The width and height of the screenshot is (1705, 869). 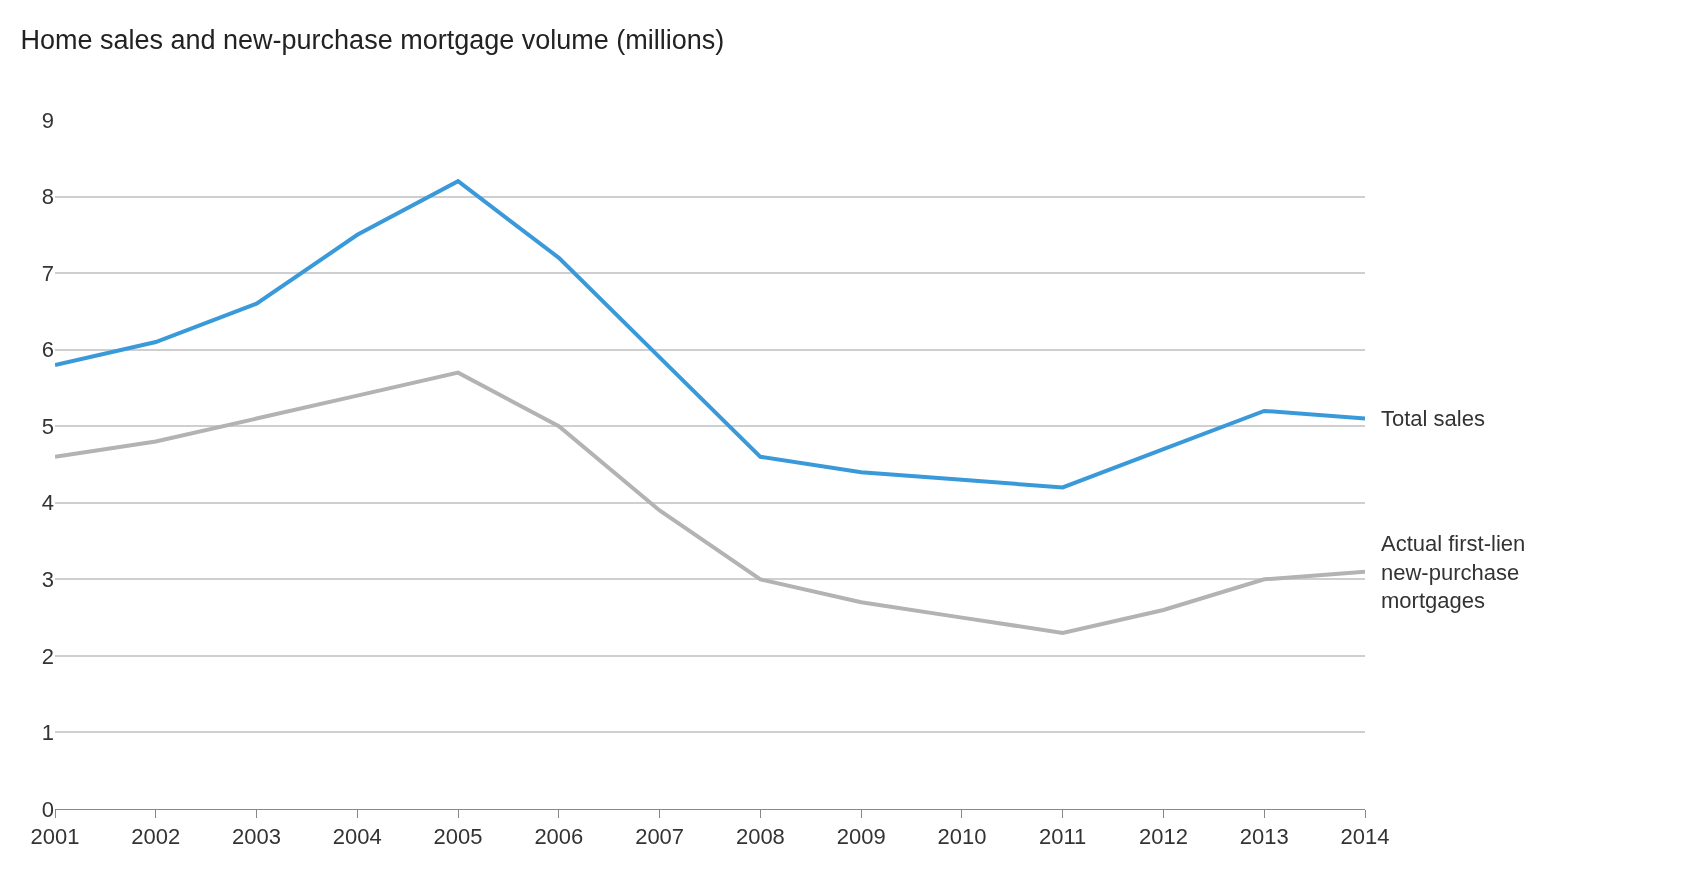 What do you see at coordinates (1264, 837) in the screenshot?
I see `x-tick-label: 2013` at bounding box center [1264, 837].